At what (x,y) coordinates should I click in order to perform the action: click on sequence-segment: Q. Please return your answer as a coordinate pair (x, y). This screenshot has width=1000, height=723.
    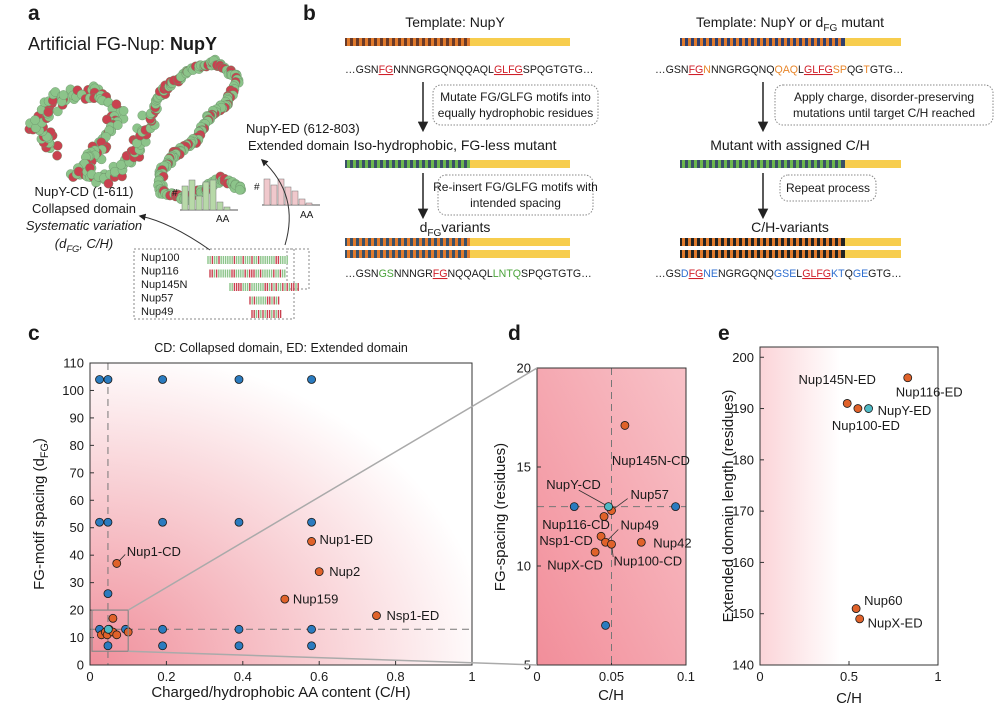
    Looking at the image, I should click on (849, 274).